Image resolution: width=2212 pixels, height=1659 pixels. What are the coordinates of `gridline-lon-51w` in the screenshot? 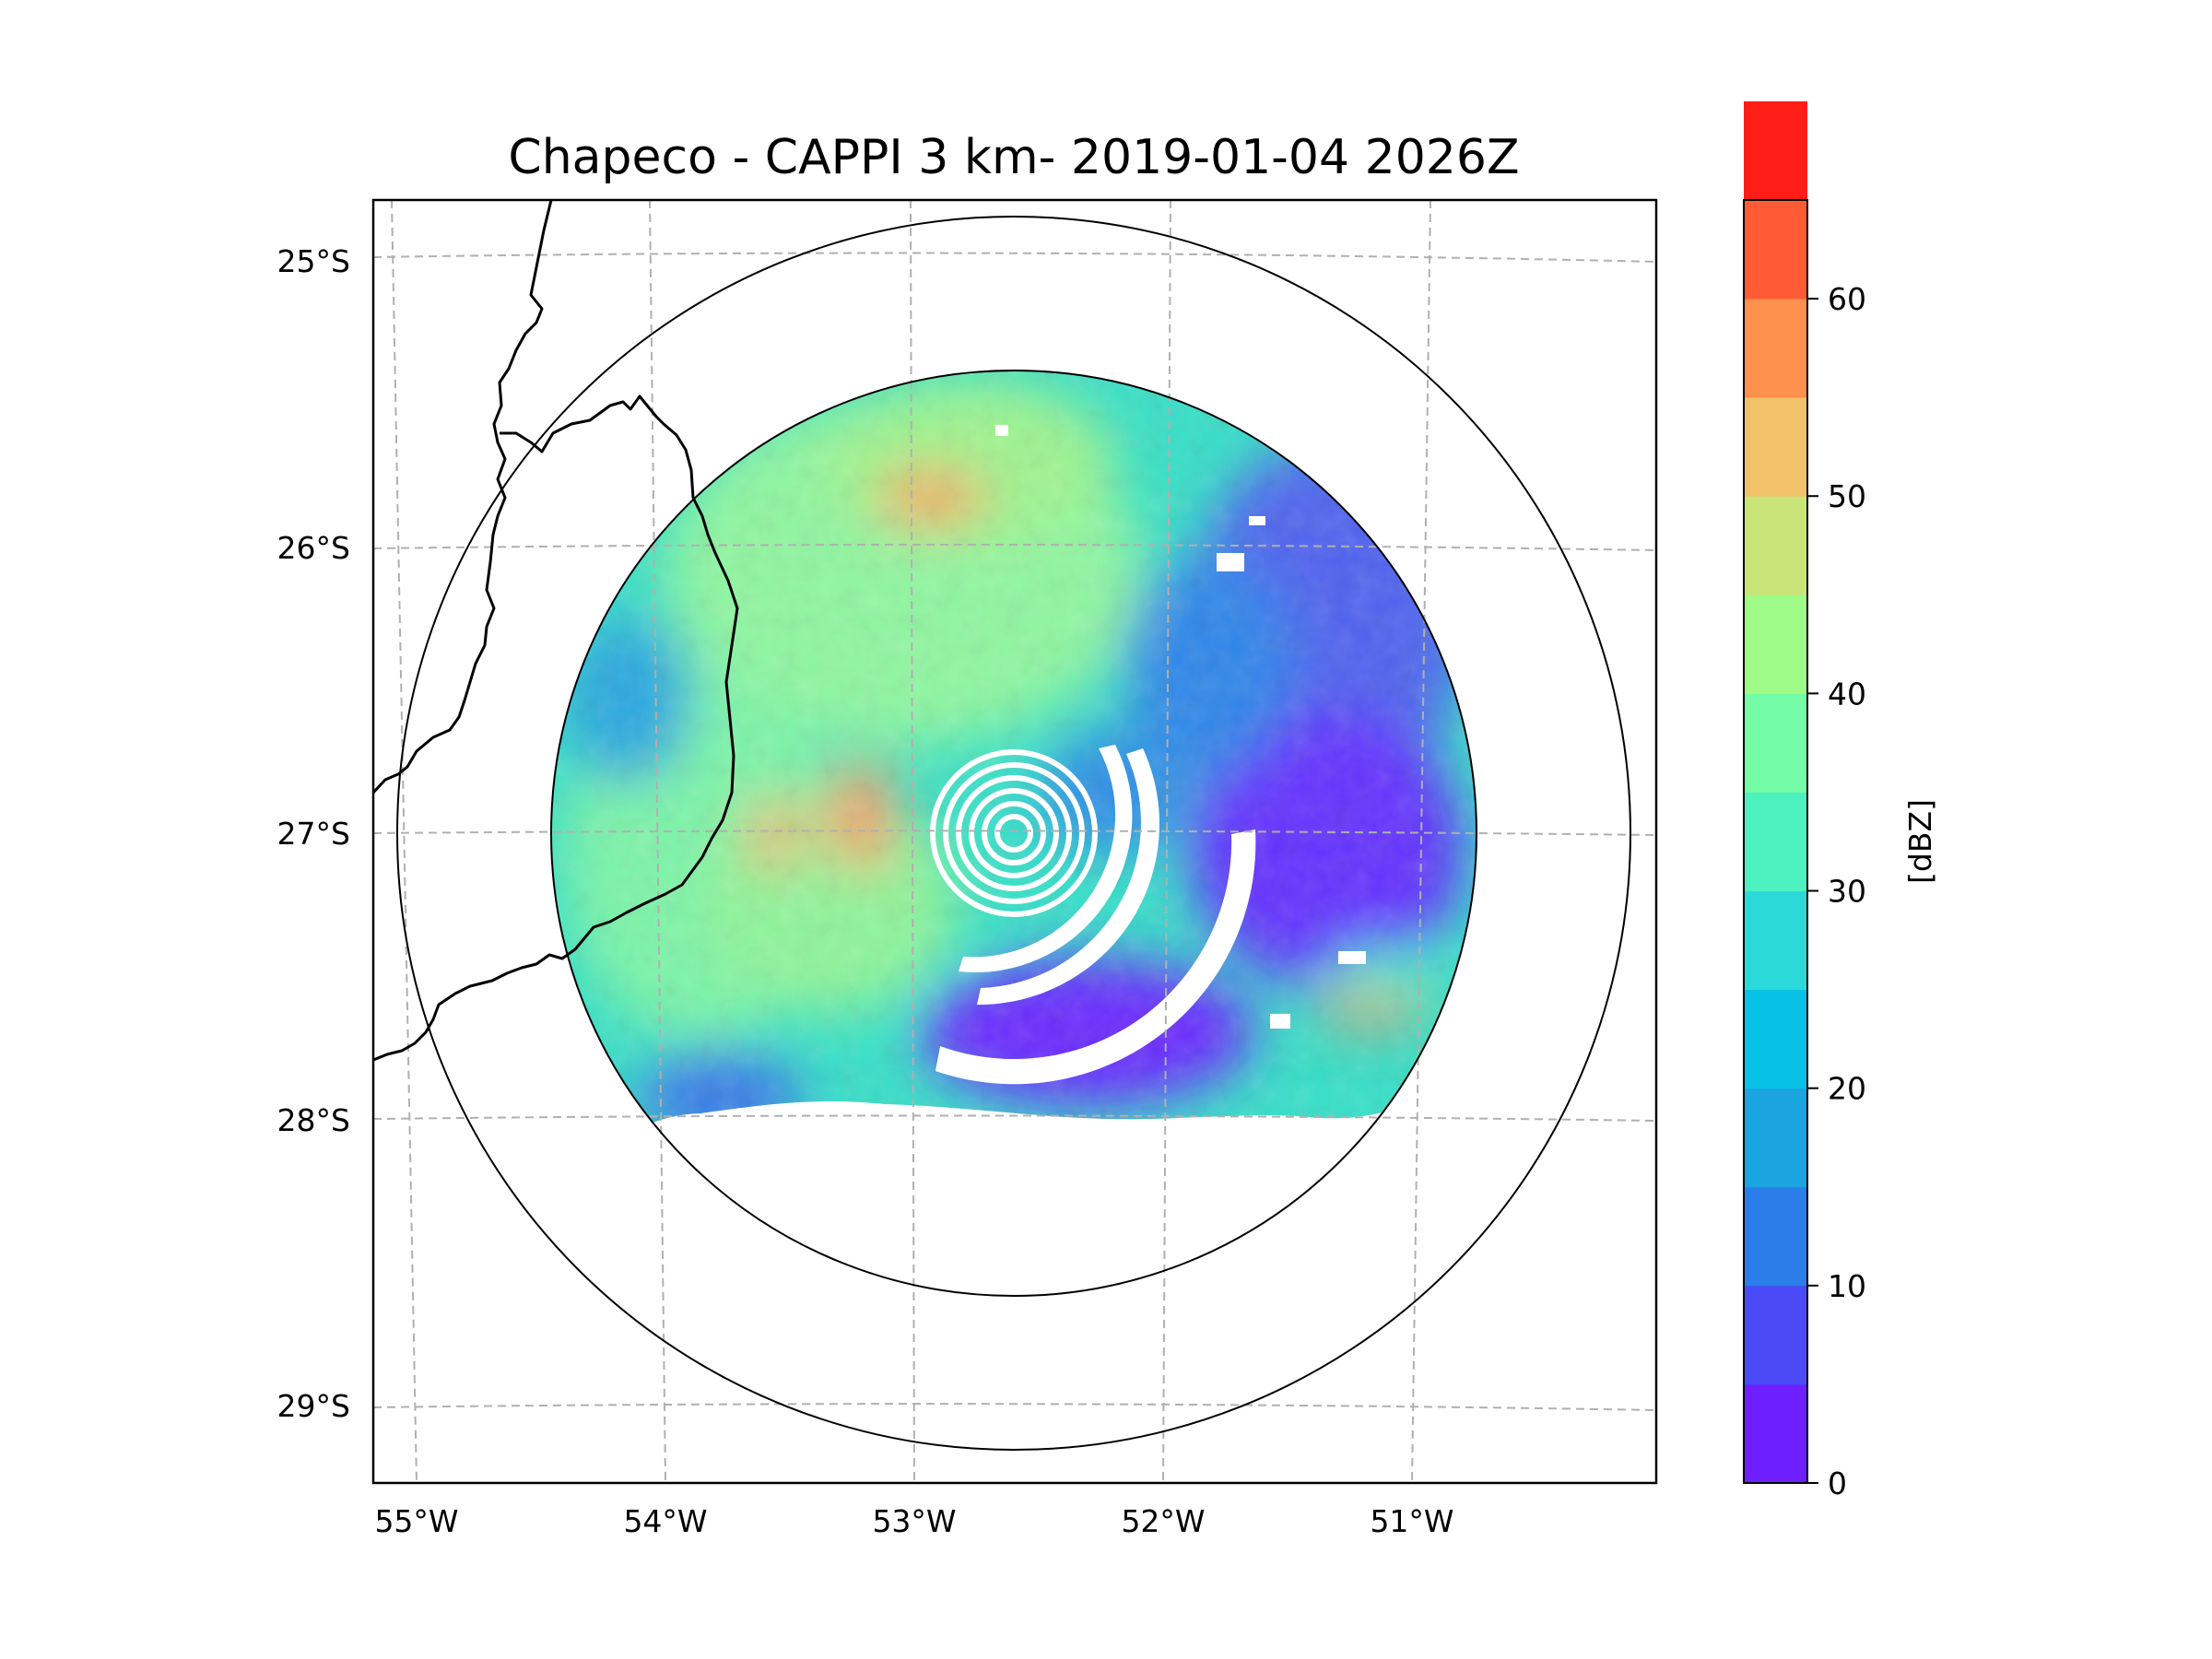 It's located at (1421, 841).